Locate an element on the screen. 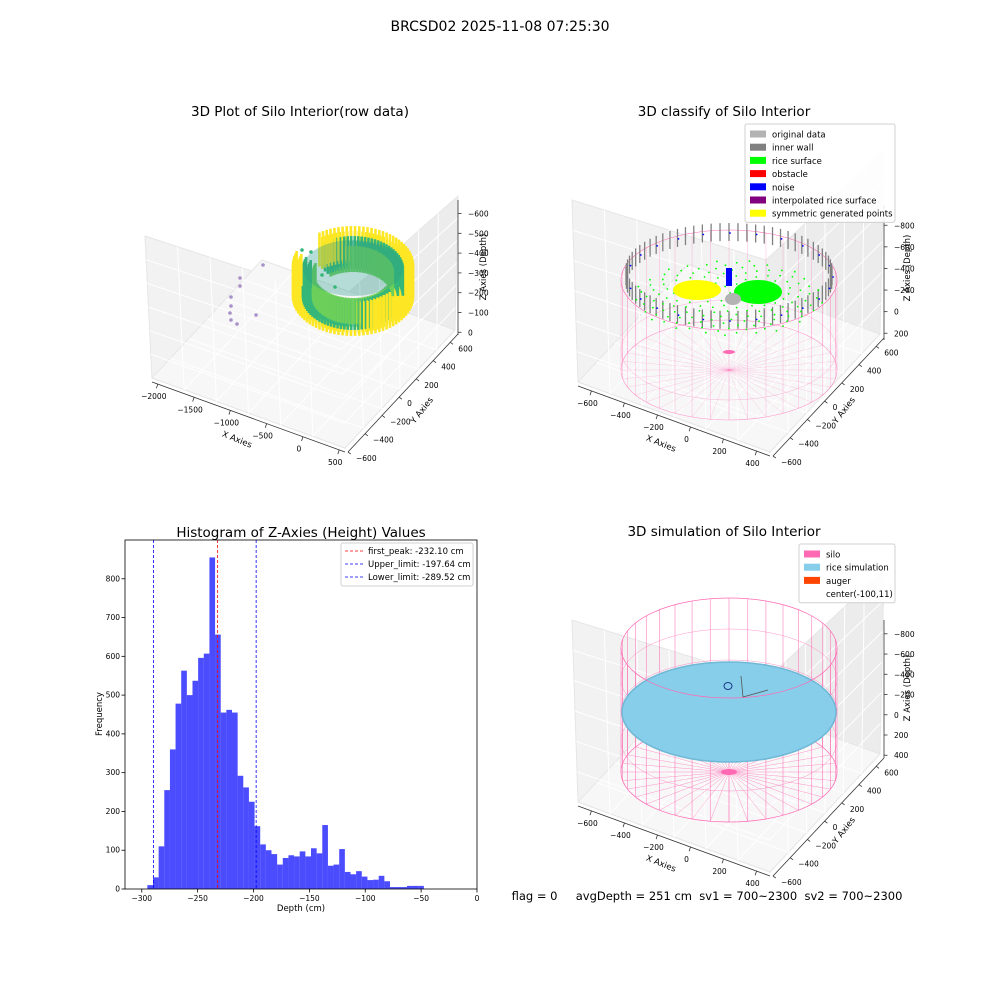 Image resolution: width=1000 pixels, height=1000 pixels. auger-arm is located at coordinates (755, 693).